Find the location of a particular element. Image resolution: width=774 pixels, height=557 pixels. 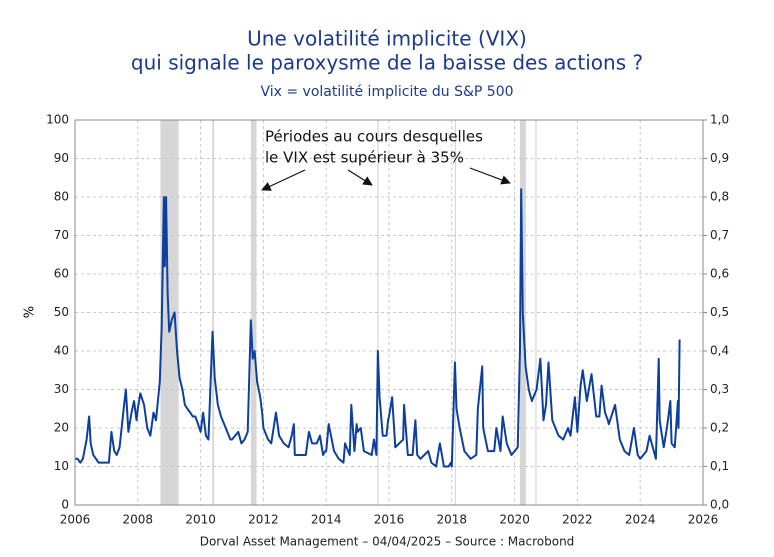

x-tick-label: 2006 is located at coordinates (75, 520).